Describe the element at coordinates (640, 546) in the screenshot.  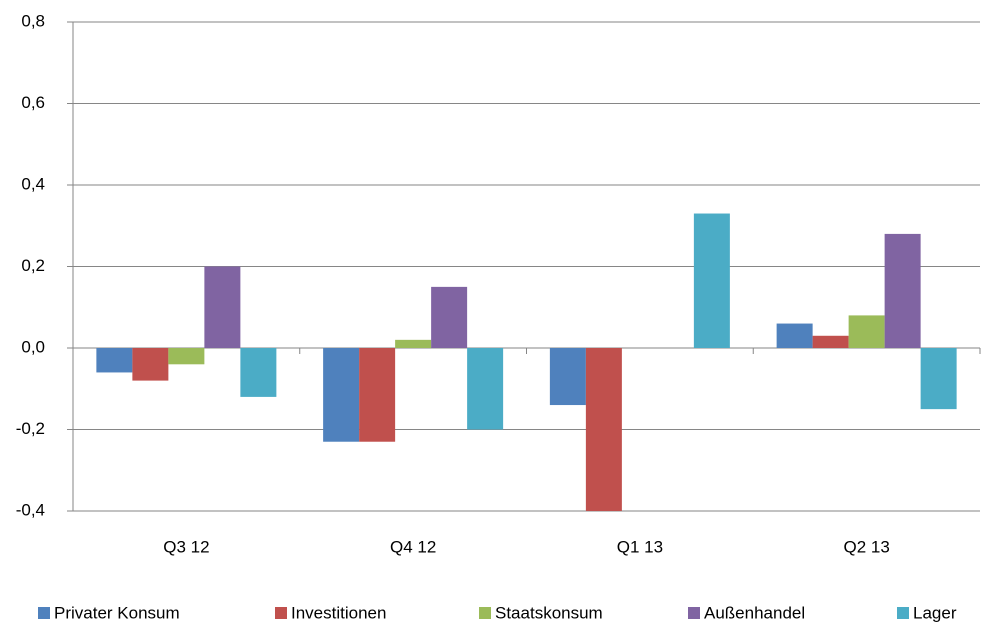
I see `x-tick-label: Q1 13` at that location.